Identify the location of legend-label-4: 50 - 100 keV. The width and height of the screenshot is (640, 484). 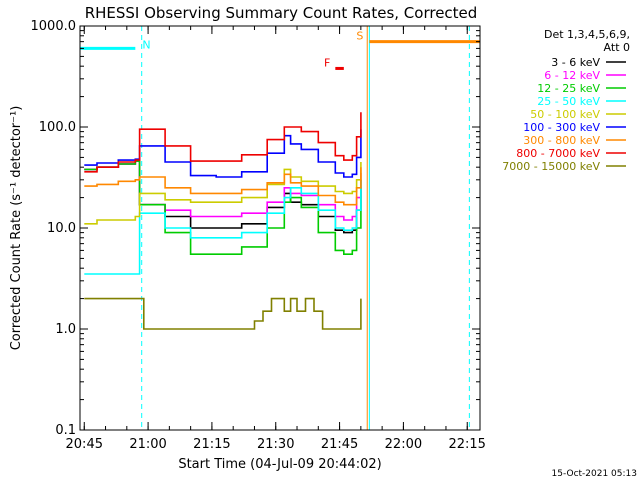
(565, 114).